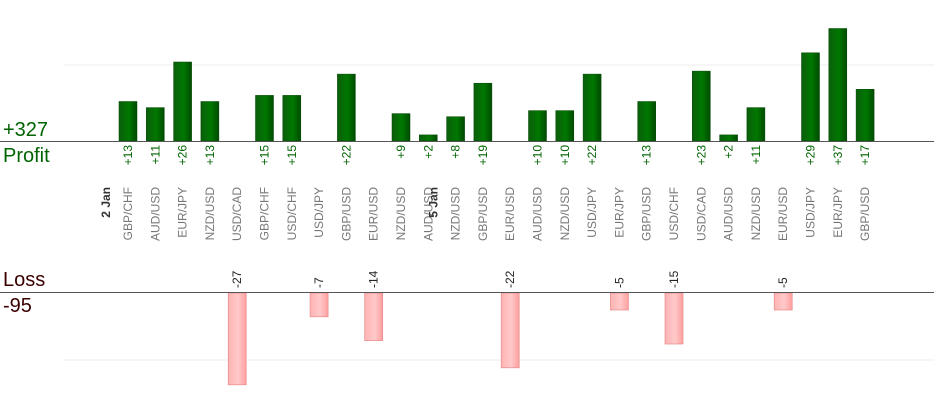  I want to click on loss-label: Loss, so click(24, 280).